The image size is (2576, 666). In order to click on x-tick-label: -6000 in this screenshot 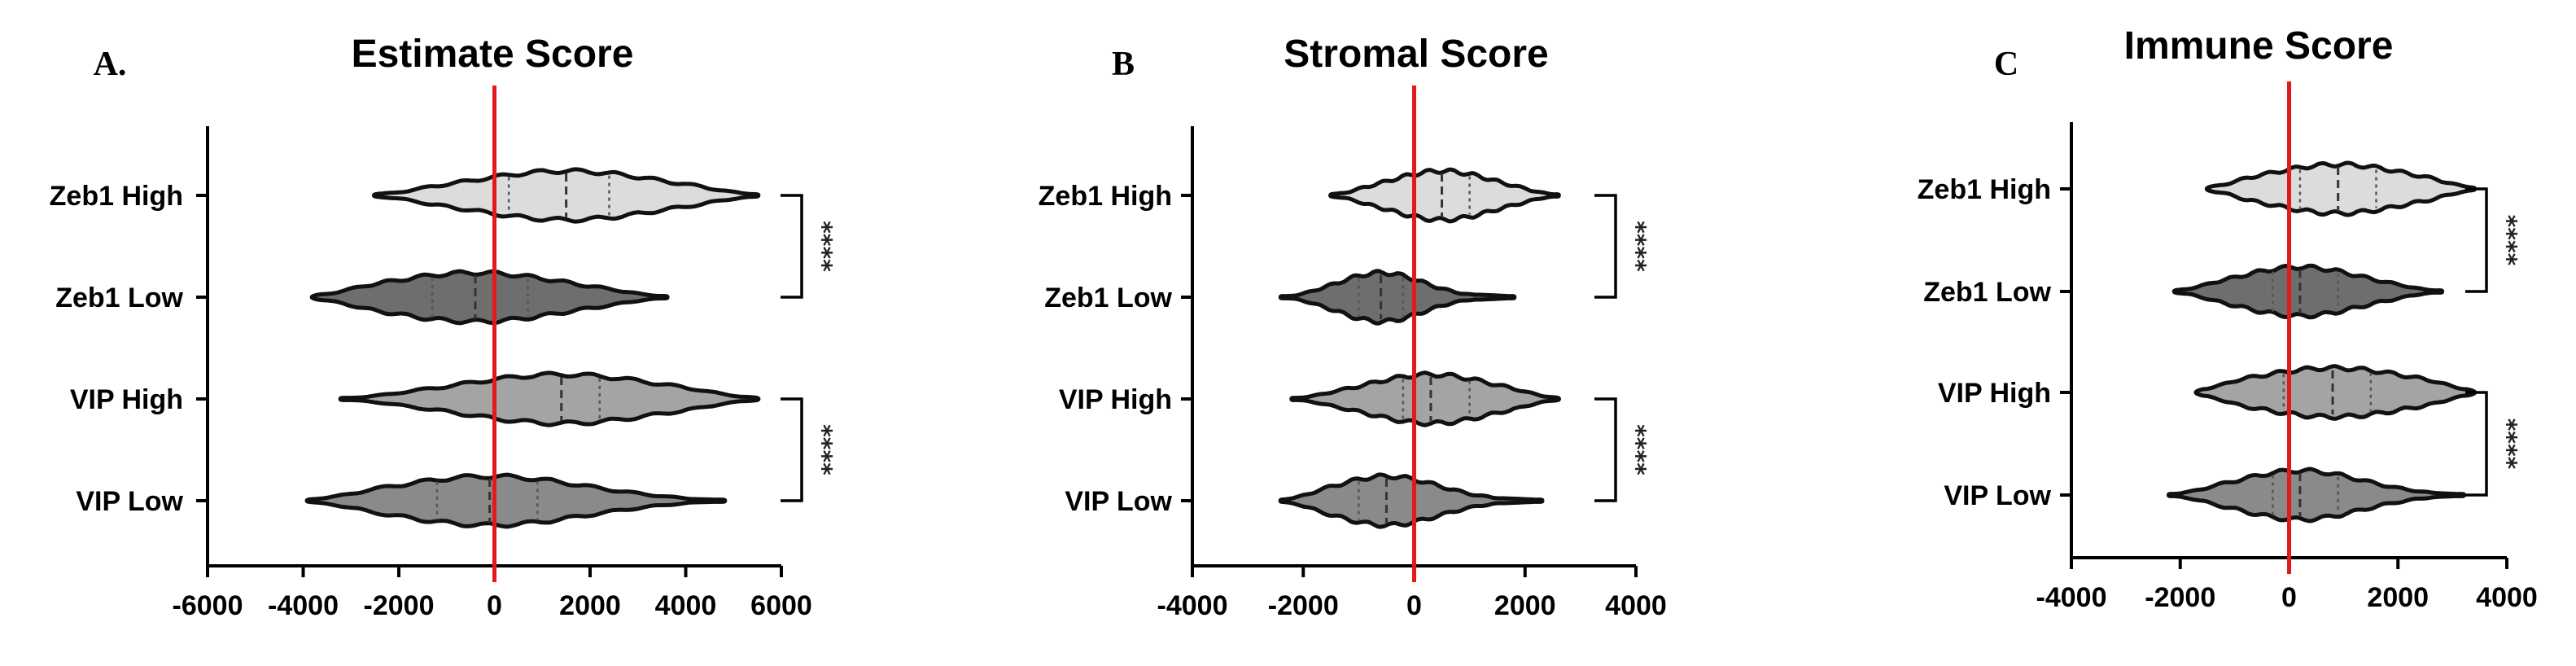, I will do `click(208, 605)`.